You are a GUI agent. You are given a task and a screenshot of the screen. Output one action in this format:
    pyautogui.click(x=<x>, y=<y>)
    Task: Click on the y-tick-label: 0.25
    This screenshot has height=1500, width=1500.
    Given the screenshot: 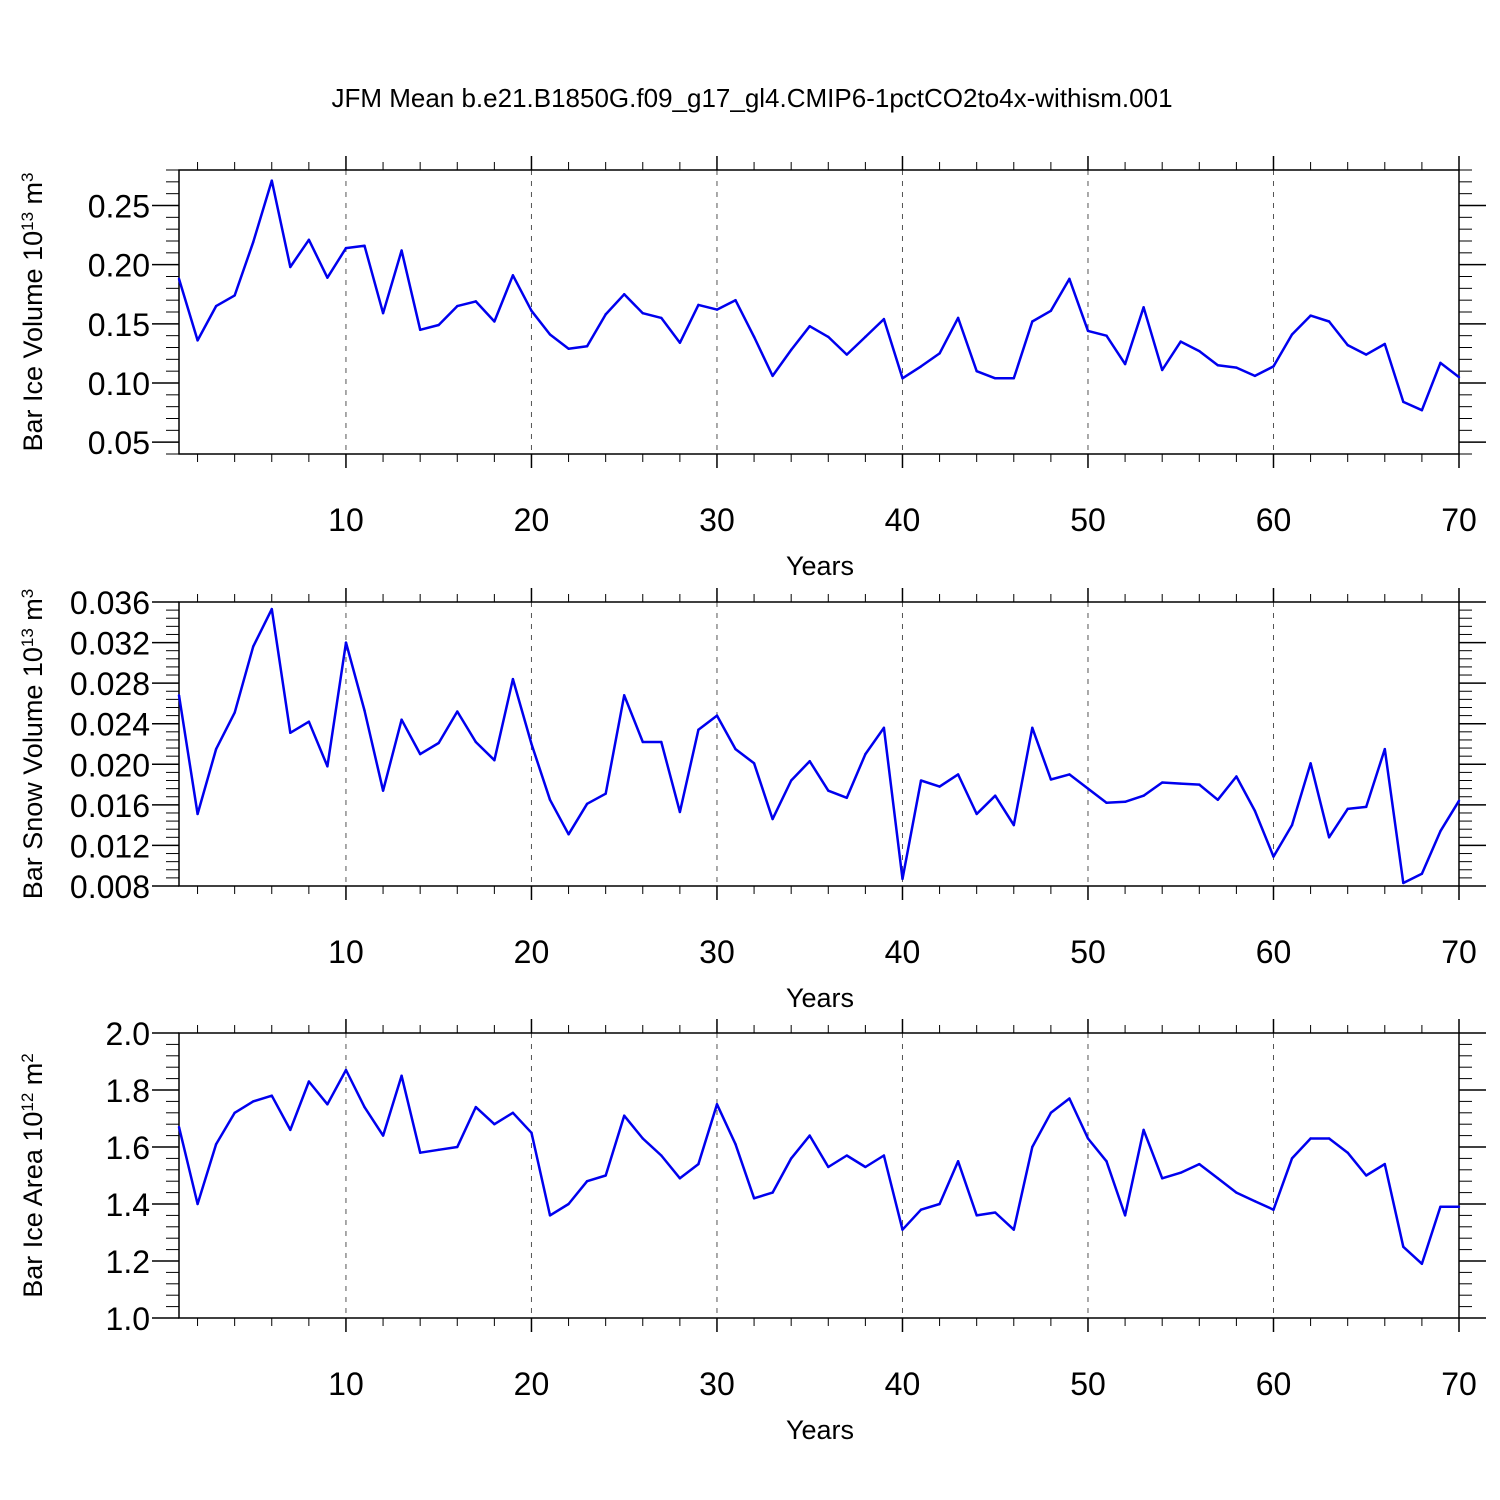 What is the action you would take?
    pyautogui.click(x=119, y=207)
    